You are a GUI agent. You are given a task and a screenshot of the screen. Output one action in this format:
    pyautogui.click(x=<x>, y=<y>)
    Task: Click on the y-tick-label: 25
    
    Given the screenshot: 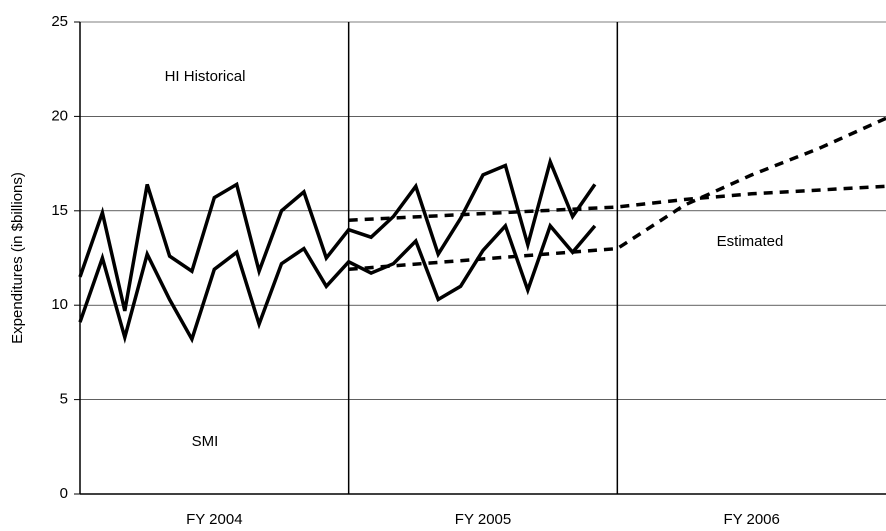 What is the action you would take?
    pyautogui.click(x=59, y=21)
    